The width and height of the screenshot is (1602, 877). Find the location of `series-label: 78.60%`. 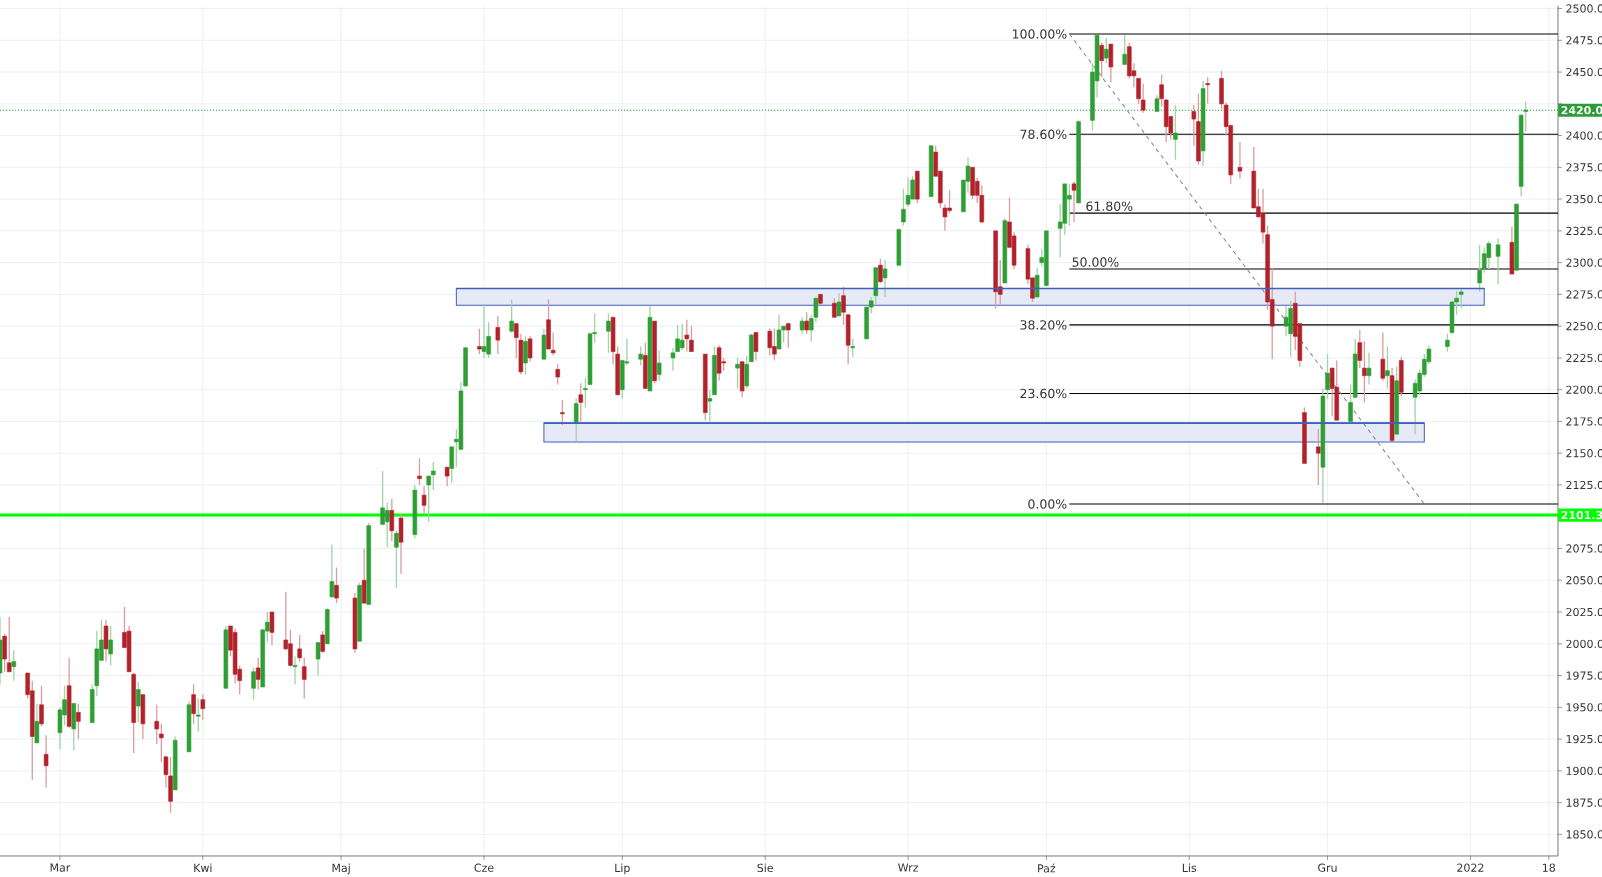

series-label: 78.60% is located at coordinates (1043, 134).